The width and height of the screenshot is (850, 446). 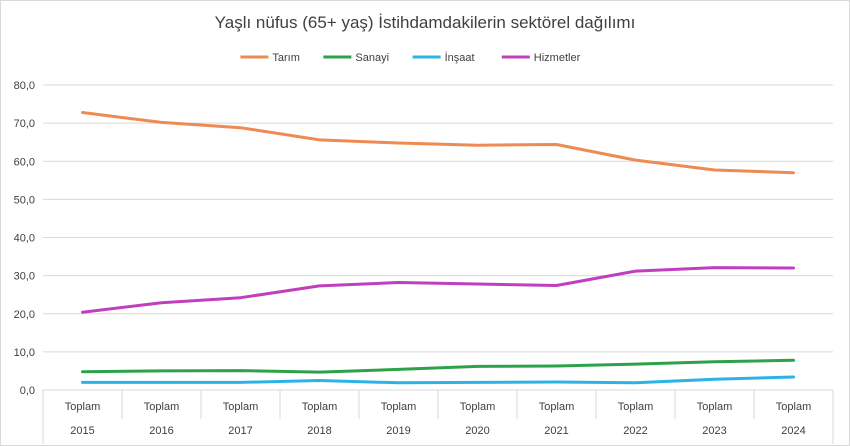 What do you see at coordinates (410, 57) in the screenshot?
I see `legend: Tarım Sanayi İnşaat Hizmetler` at bounding box center [410, 57].